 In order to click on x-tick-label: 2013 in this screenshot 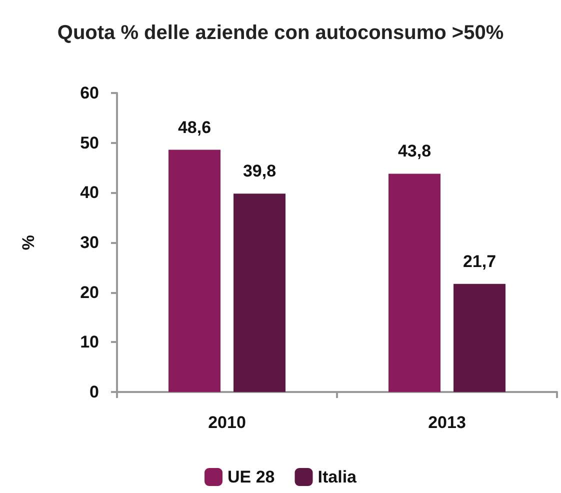, I will do `click(447, 422)`.